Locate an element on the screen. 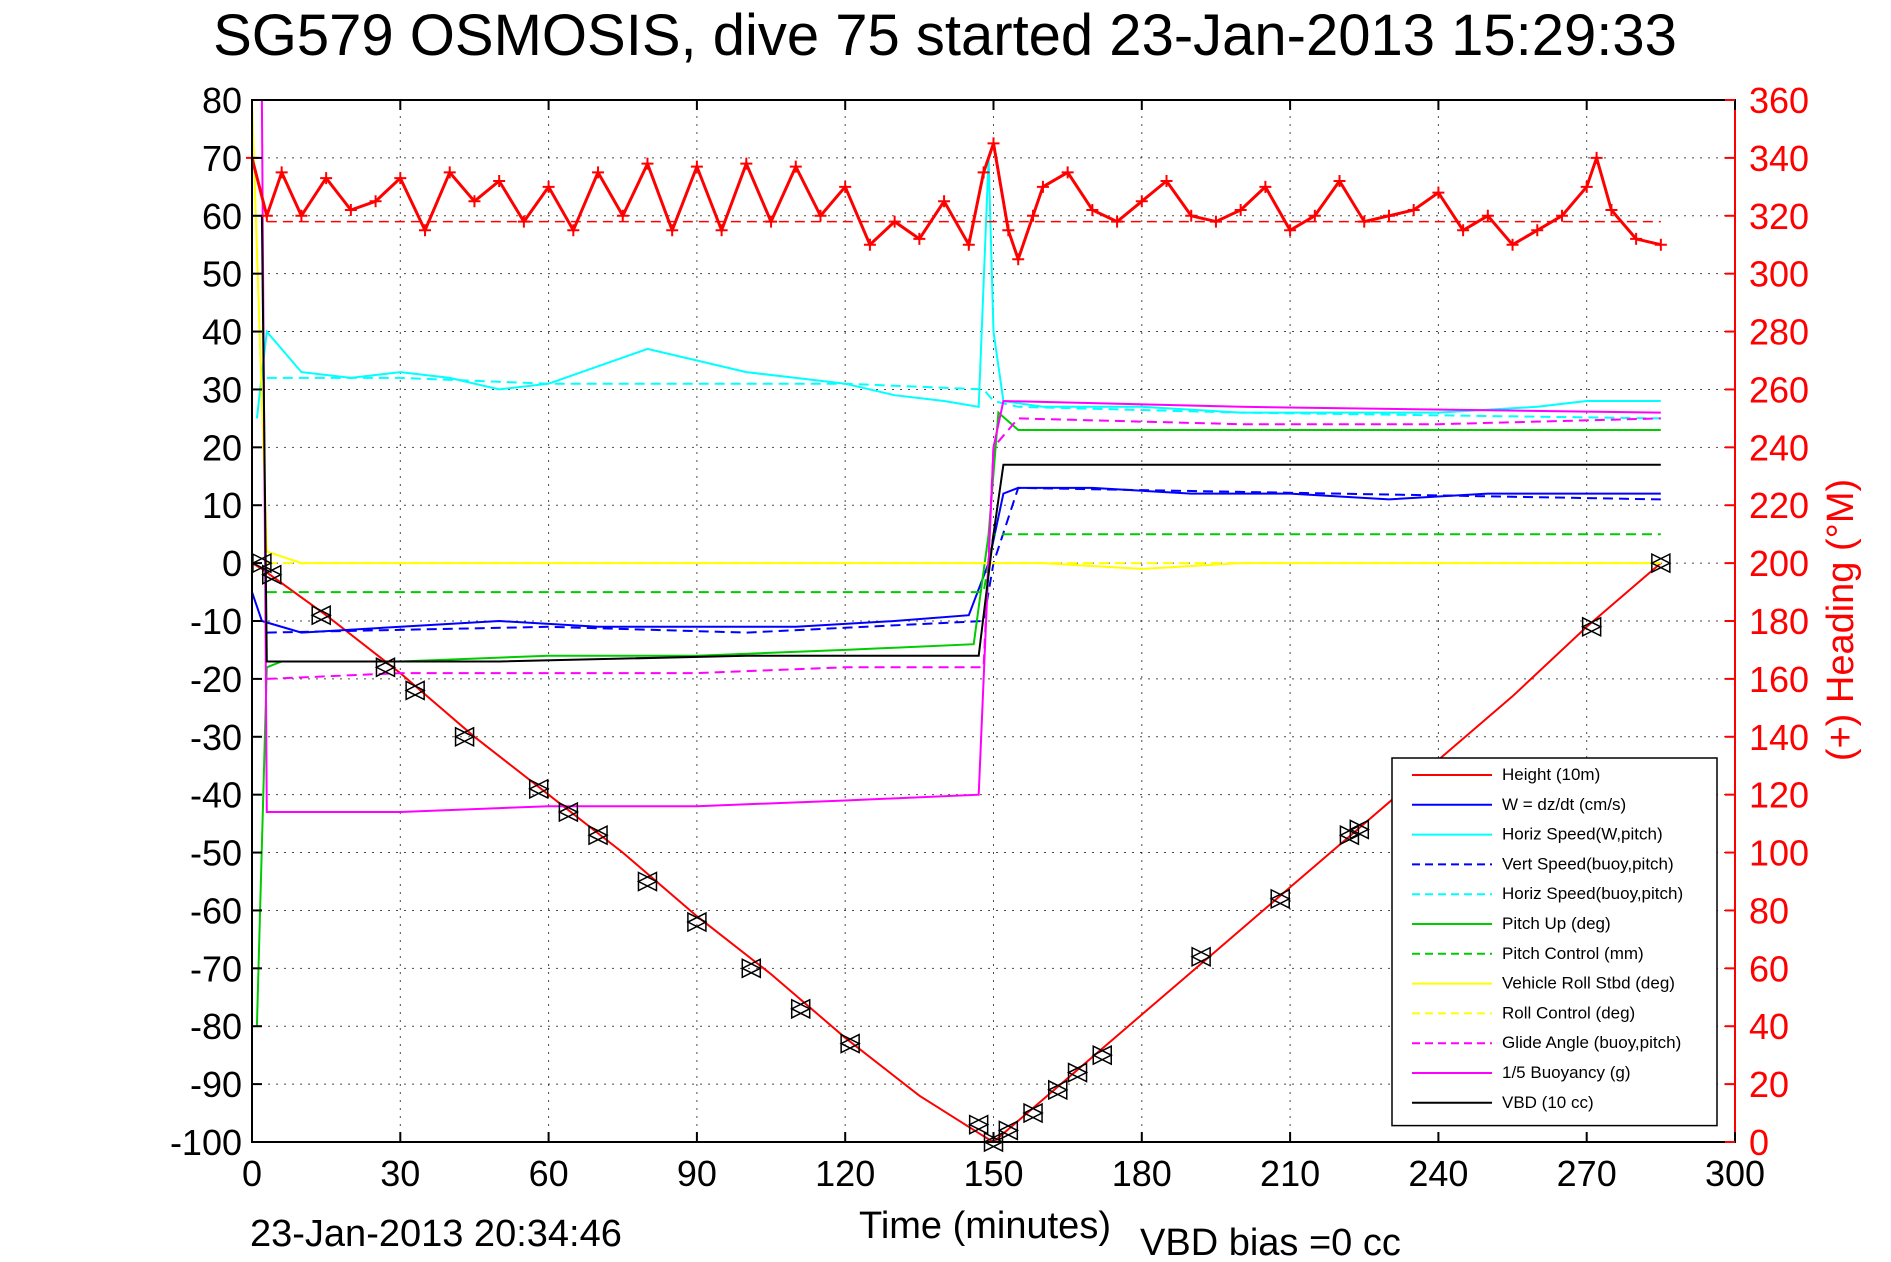  y-tick-label: -10 is located at coordinates (216, 621).